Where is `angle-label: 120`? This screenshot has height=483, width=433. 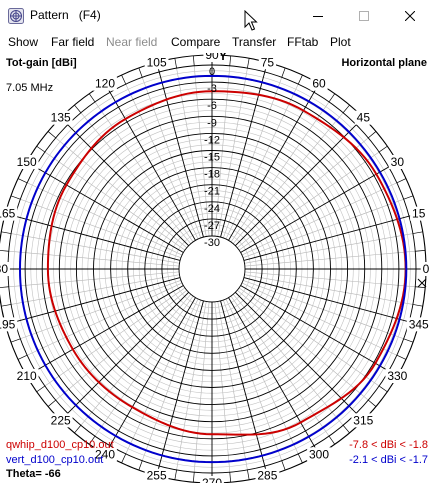 angle-label: 120 is located at coordinates (105, 84).